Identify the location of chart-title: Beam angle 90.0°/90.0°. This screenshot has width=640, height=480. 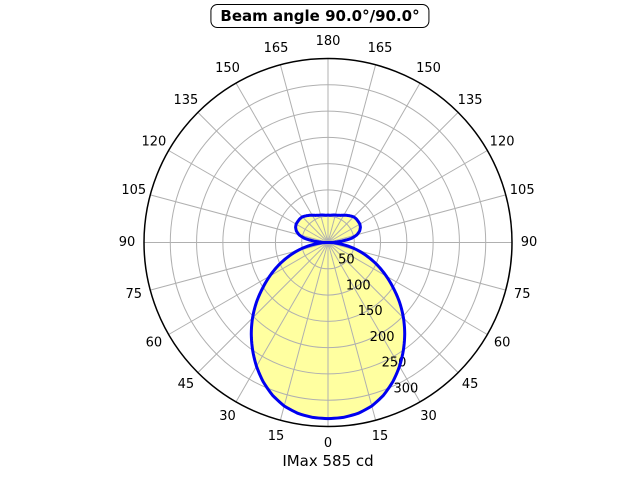
(320, 16).